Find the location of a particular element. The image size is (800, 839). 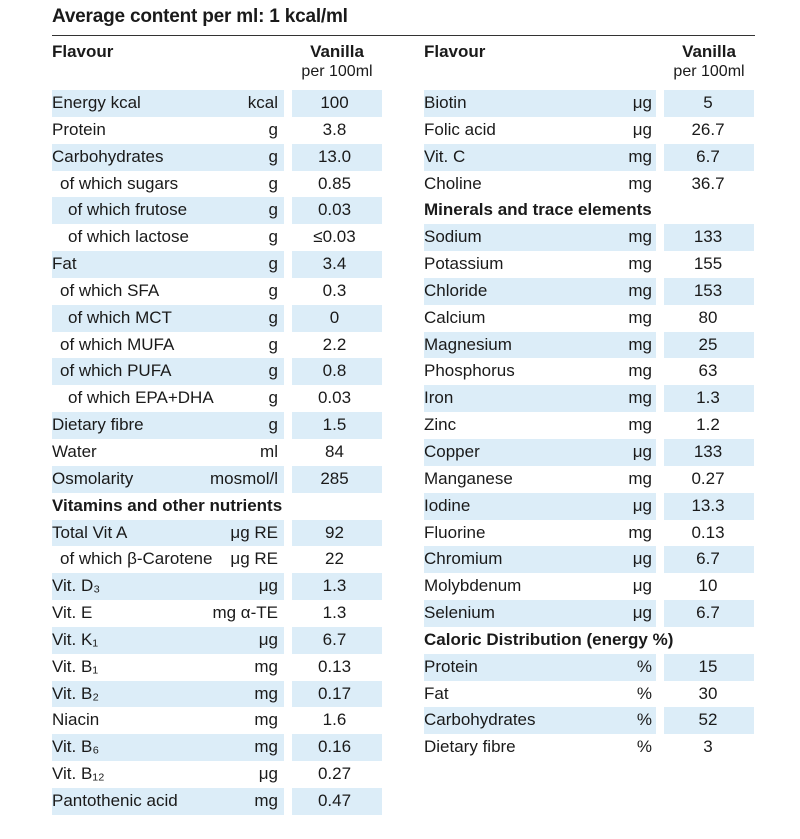

nutrient-label: of which frutose is located at coordinates (128, 210).